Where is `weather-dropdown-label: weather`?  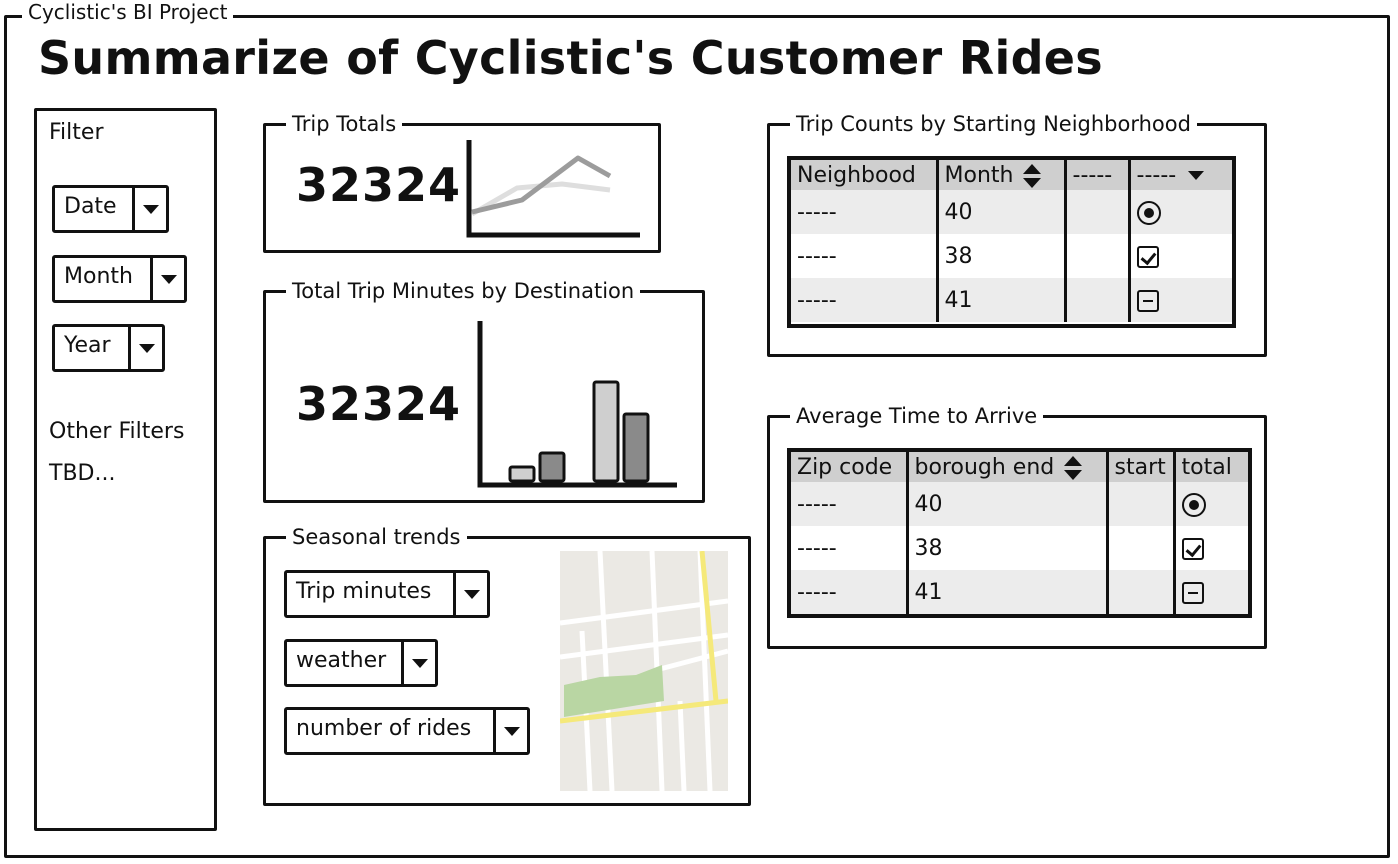
weather-dropdown-label: weather is located at coordinates (341, 660).